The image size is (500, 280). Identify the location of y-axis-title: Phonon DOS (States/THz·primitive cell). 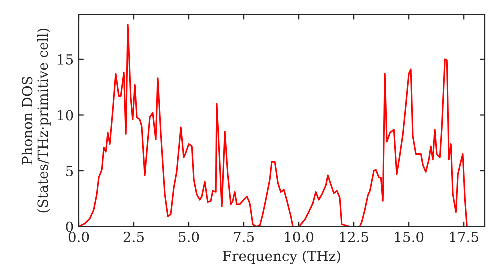
(36, 120).